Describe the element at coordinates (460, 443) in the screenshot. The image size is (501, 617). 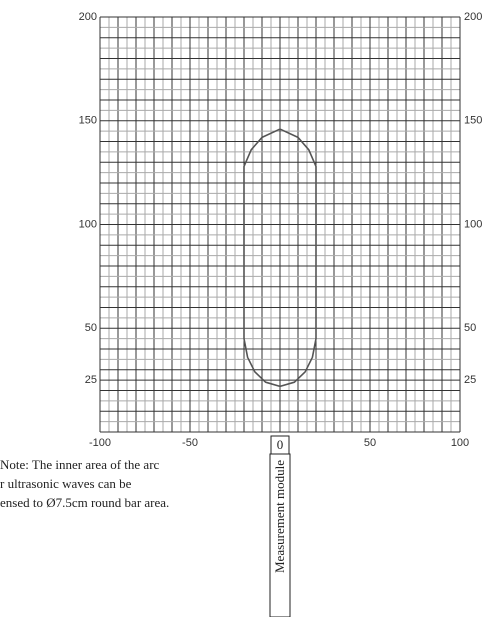
I see `x-tick-label: 100` at that location.